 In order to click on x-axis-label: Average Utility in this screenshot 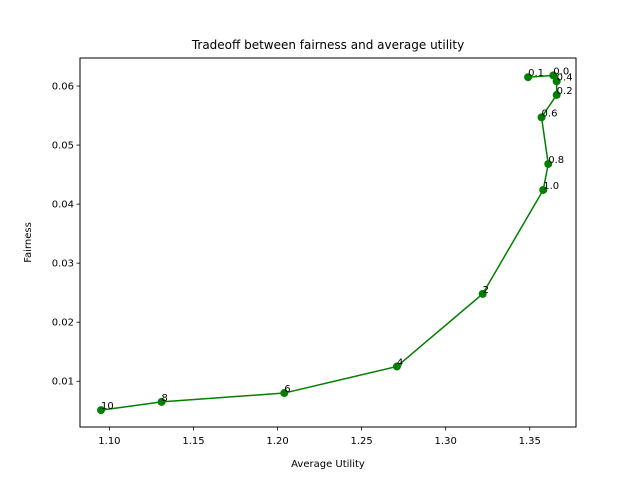, I will do `click(328, 464)`.